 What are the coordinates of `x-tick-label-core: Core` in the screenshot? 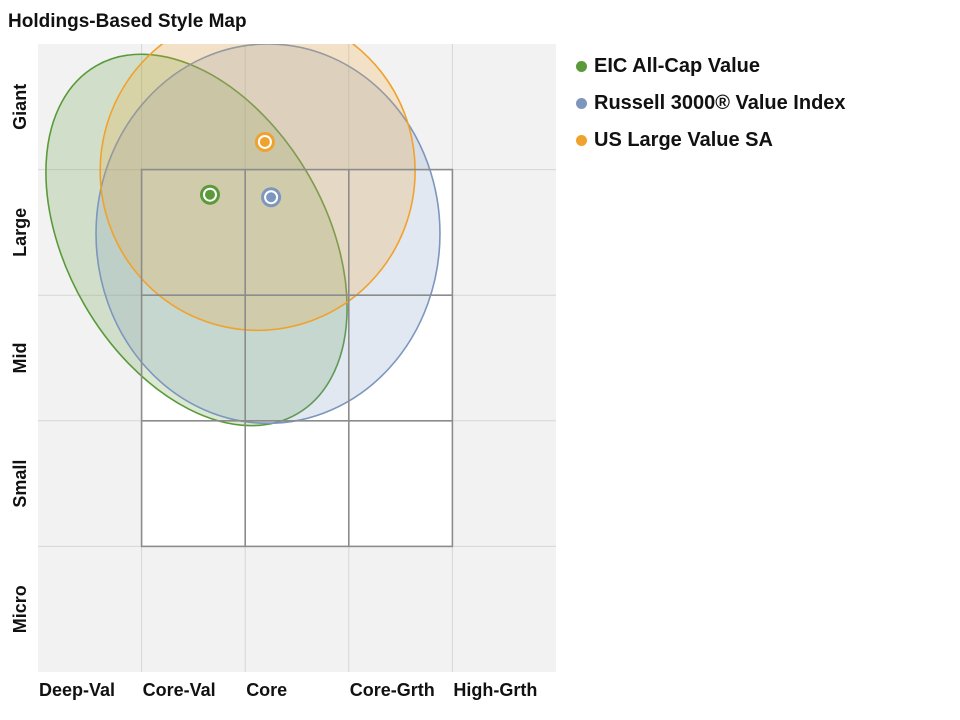 It's located at (266, 690).